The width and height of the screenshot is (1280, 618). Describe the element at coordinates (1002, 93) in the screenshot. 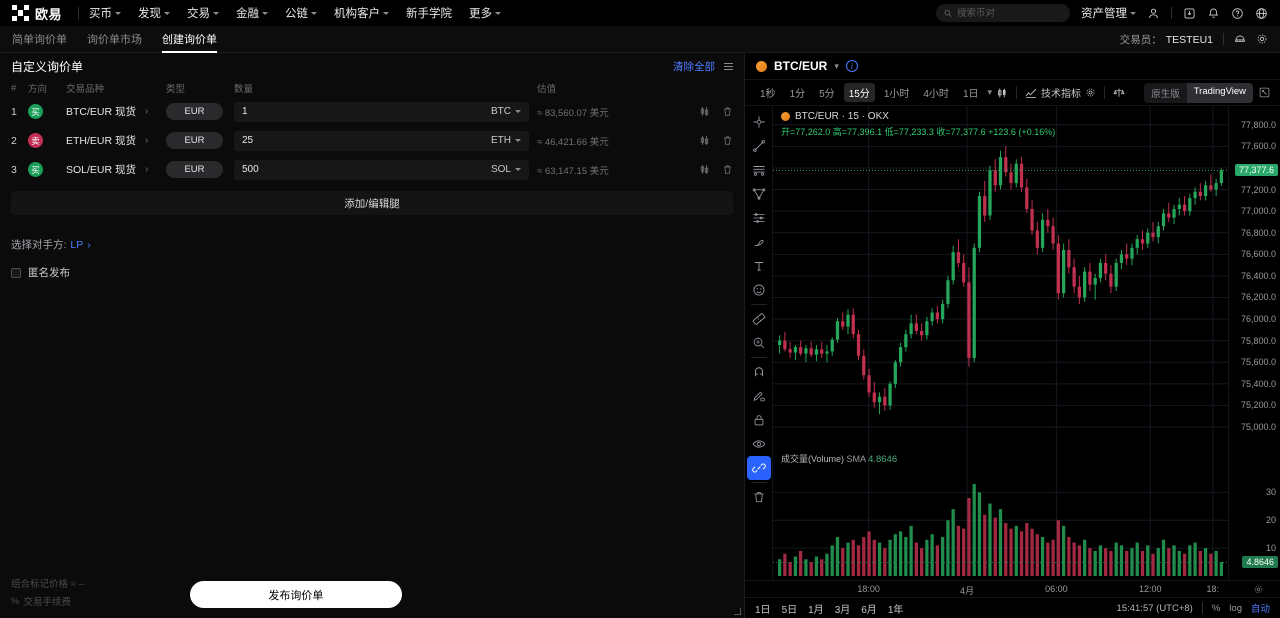

I see `candlestick-type-icon` at that location.